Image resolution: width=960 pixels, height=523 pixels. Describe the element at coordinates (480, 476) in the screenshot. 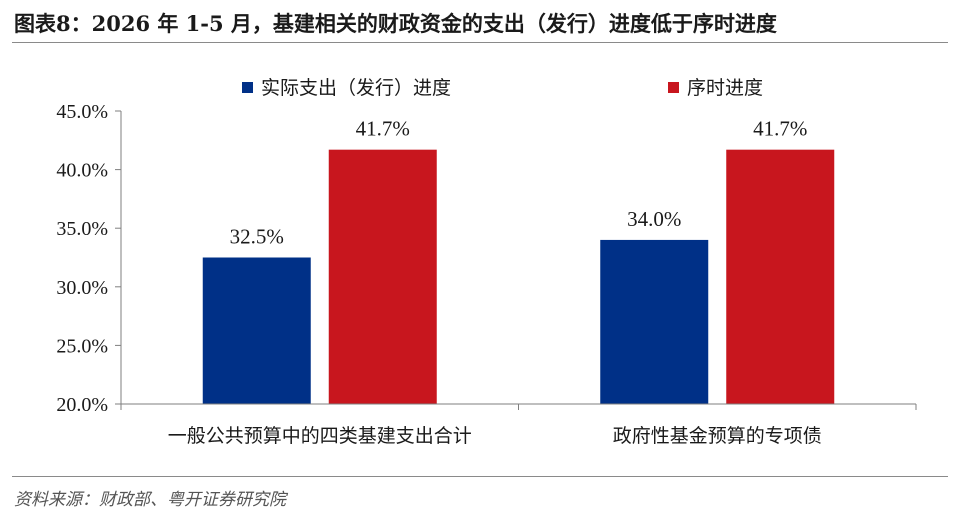

I see `source-divider` at that location.